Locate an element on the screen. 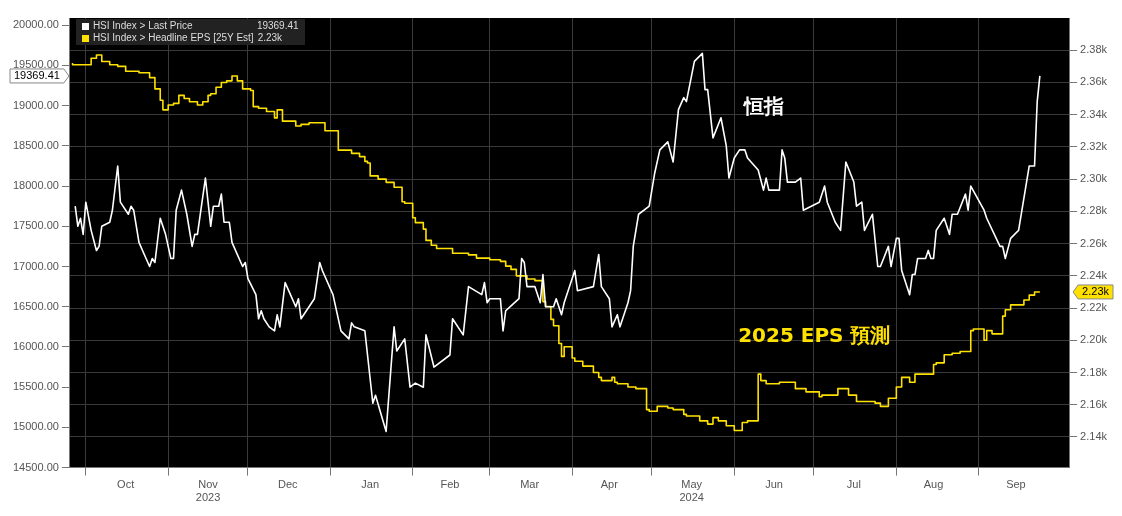  y-tick-label: 16500.00 is located at coordinates (35, 305).